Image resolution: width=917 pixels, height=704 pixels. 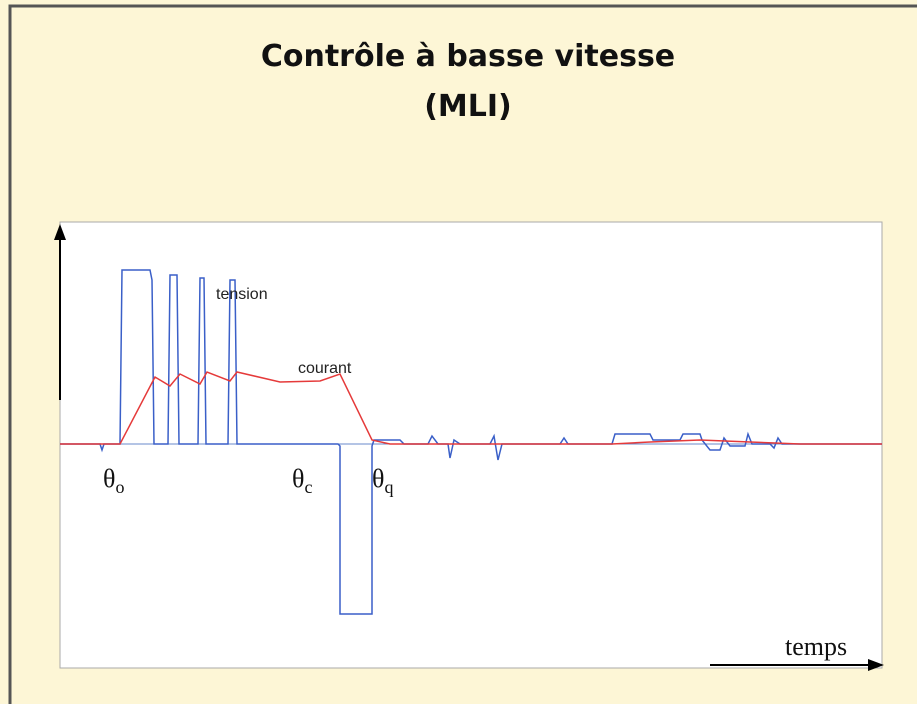 I want to click on marker-label: θc, so click(x=302, y=480).